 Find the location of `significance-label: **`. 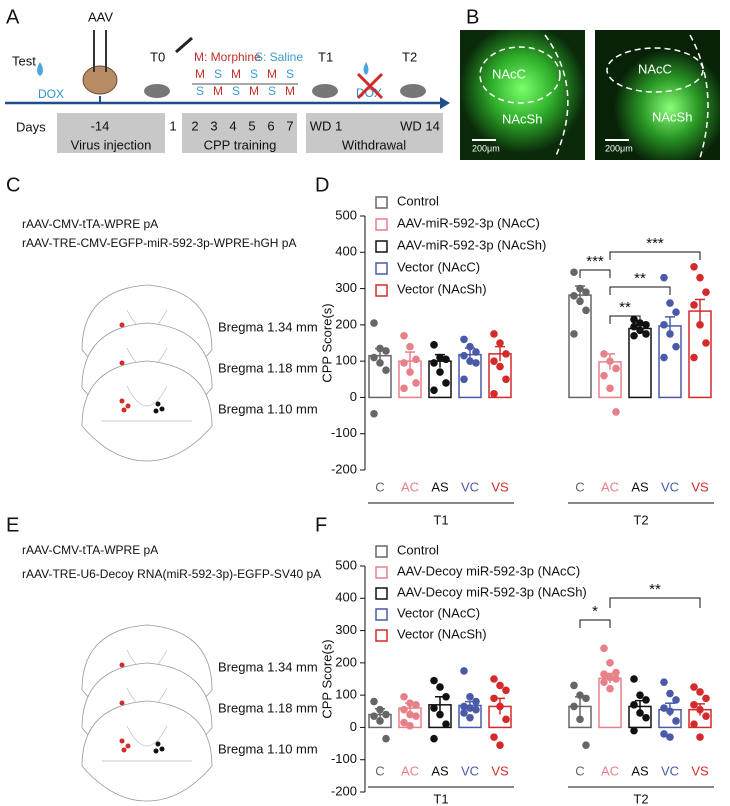

significance-label: ** is located at coordinates (625, 307).